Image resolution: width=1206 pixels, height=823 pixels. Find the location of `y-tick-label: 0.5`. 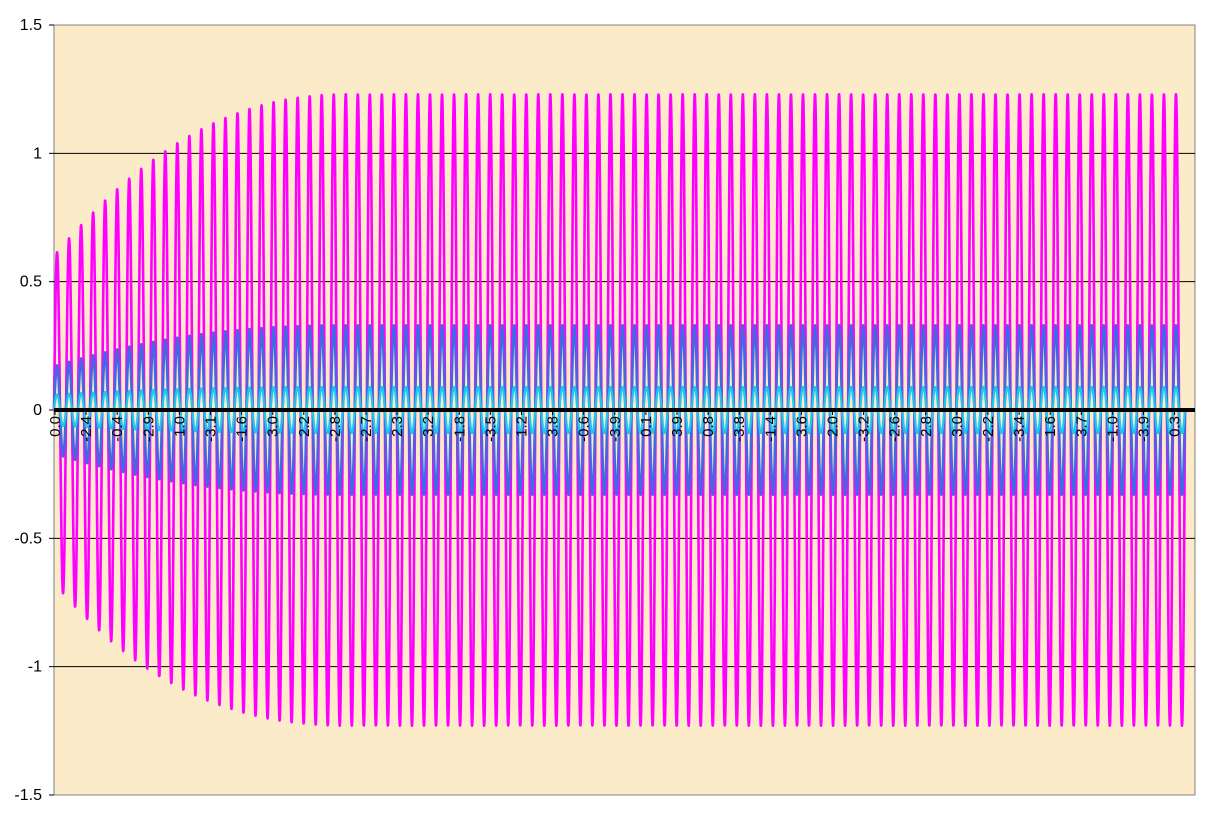

y-tick-label: 0.5 is located at coordinates (31, 282).